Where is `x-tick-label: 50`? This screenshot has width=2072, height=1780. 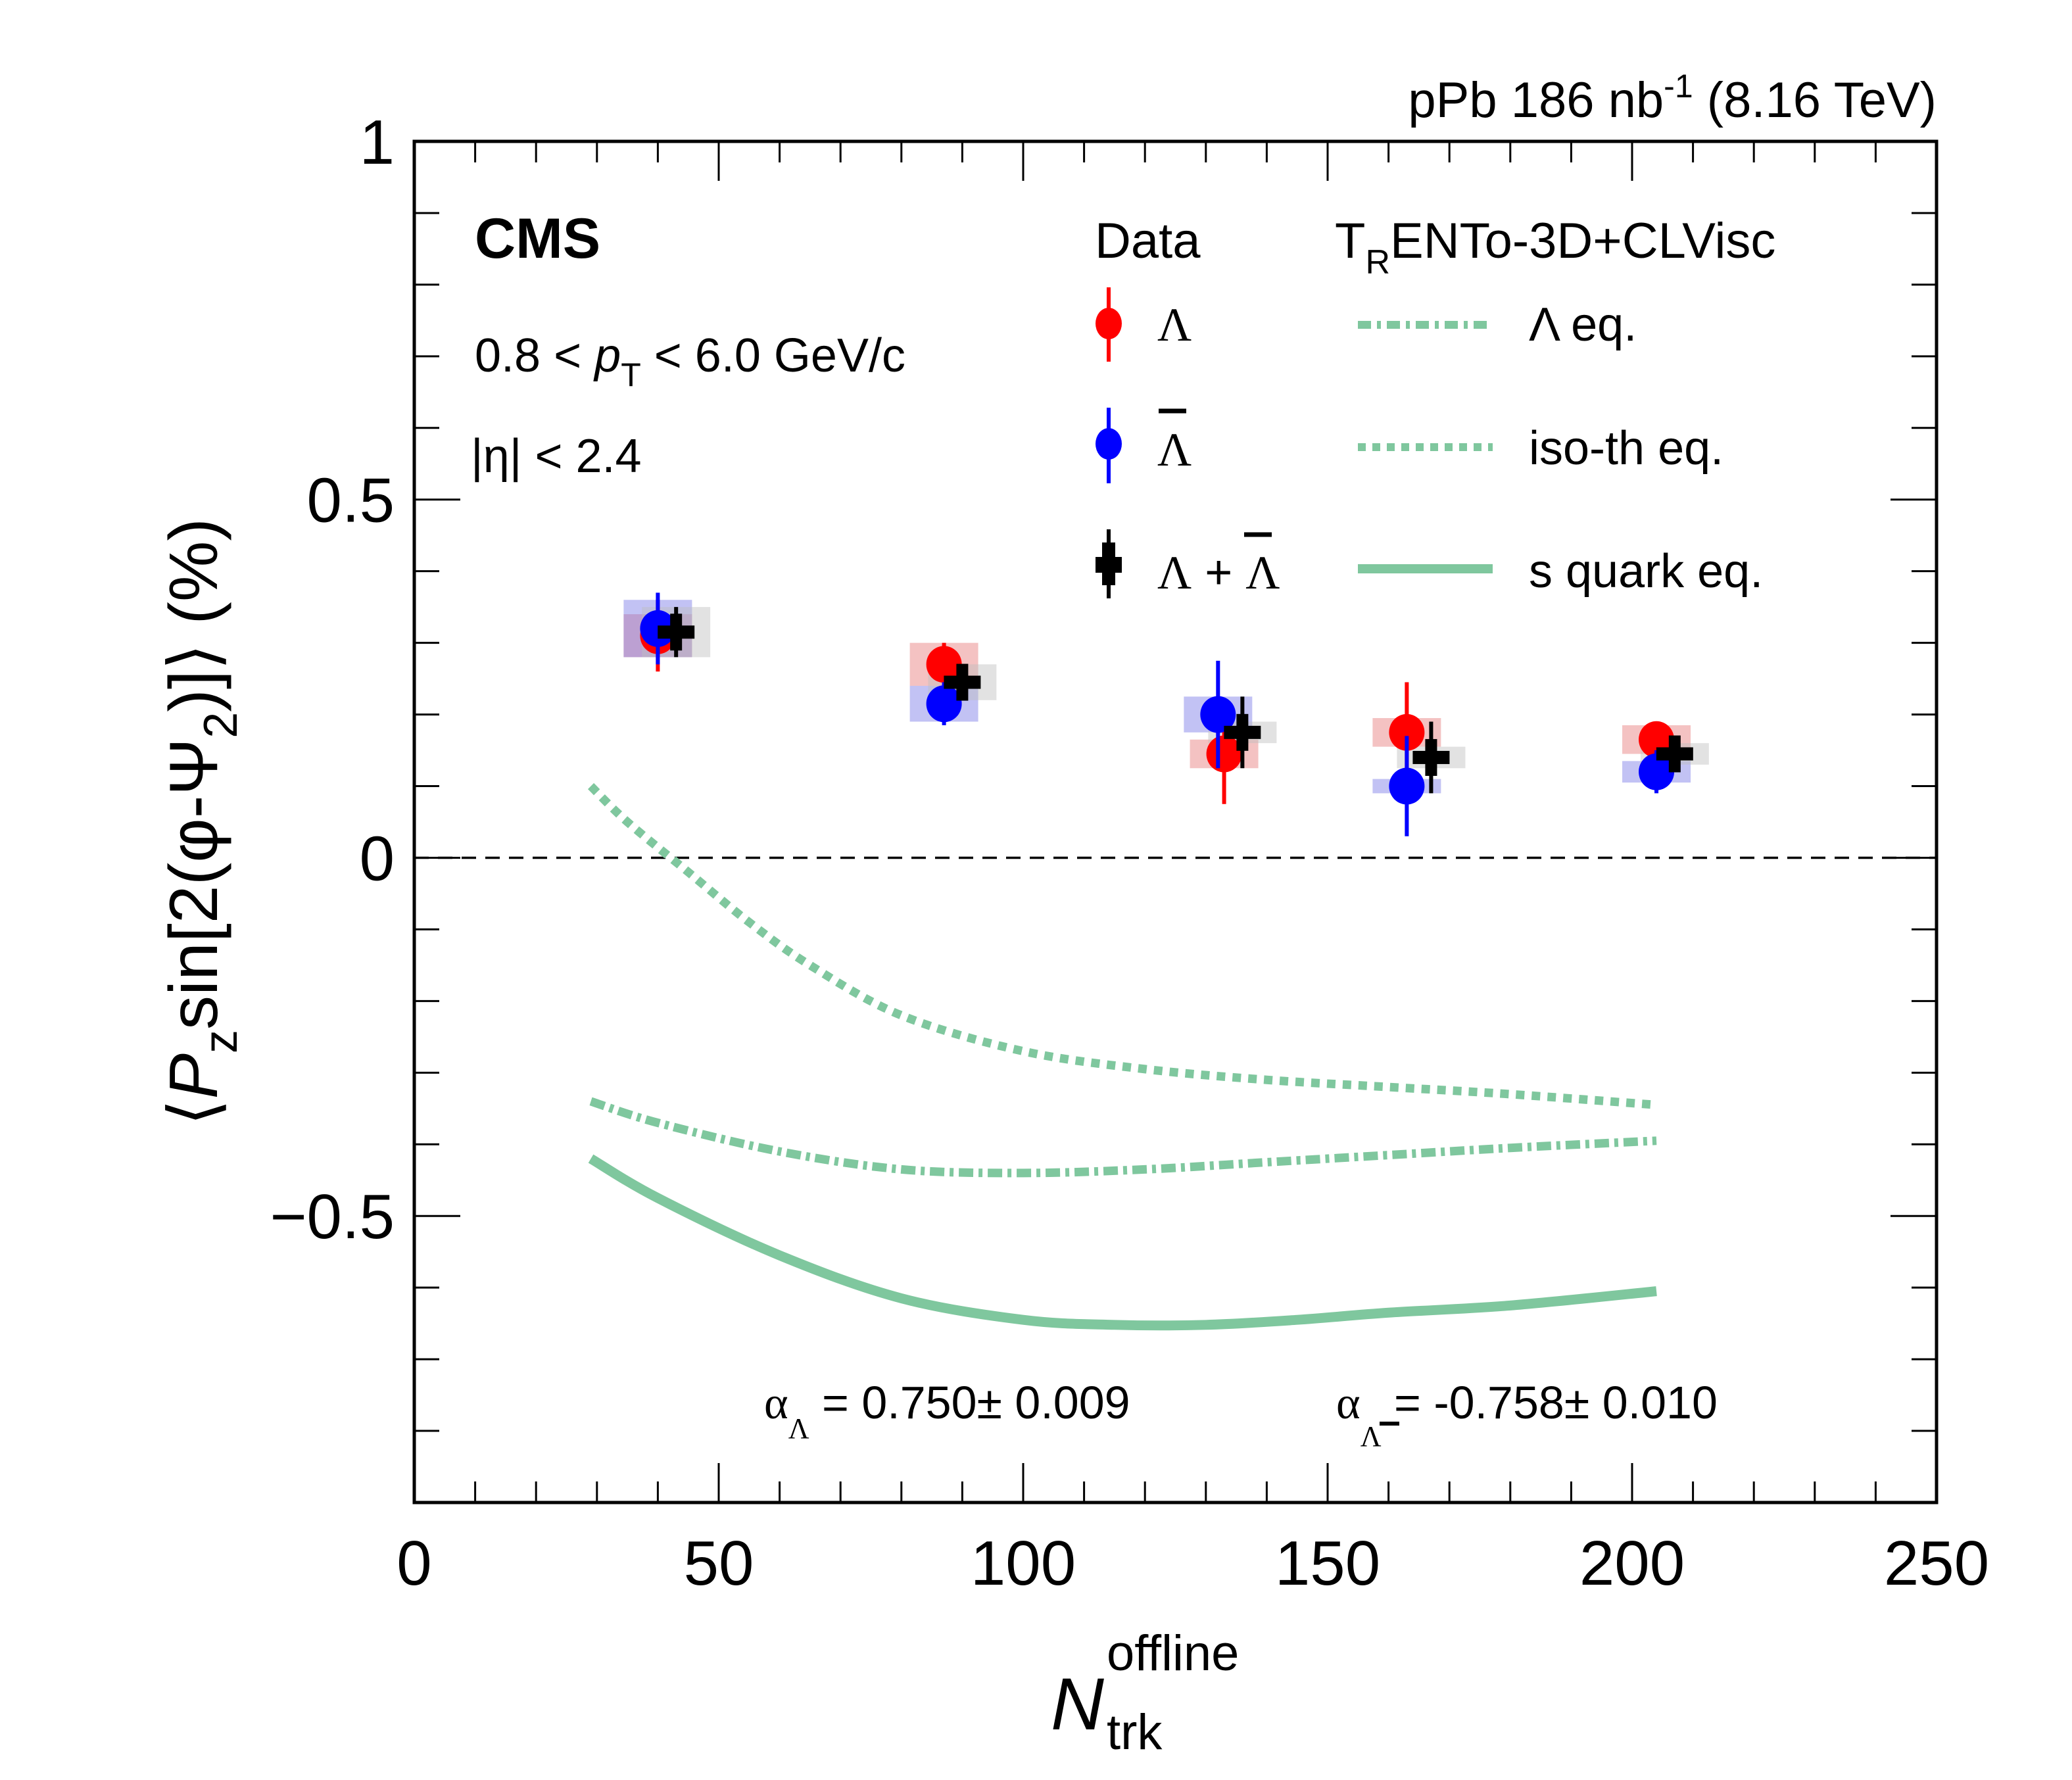 x-tick-label: 50 is located at coordinates (719, 1563).